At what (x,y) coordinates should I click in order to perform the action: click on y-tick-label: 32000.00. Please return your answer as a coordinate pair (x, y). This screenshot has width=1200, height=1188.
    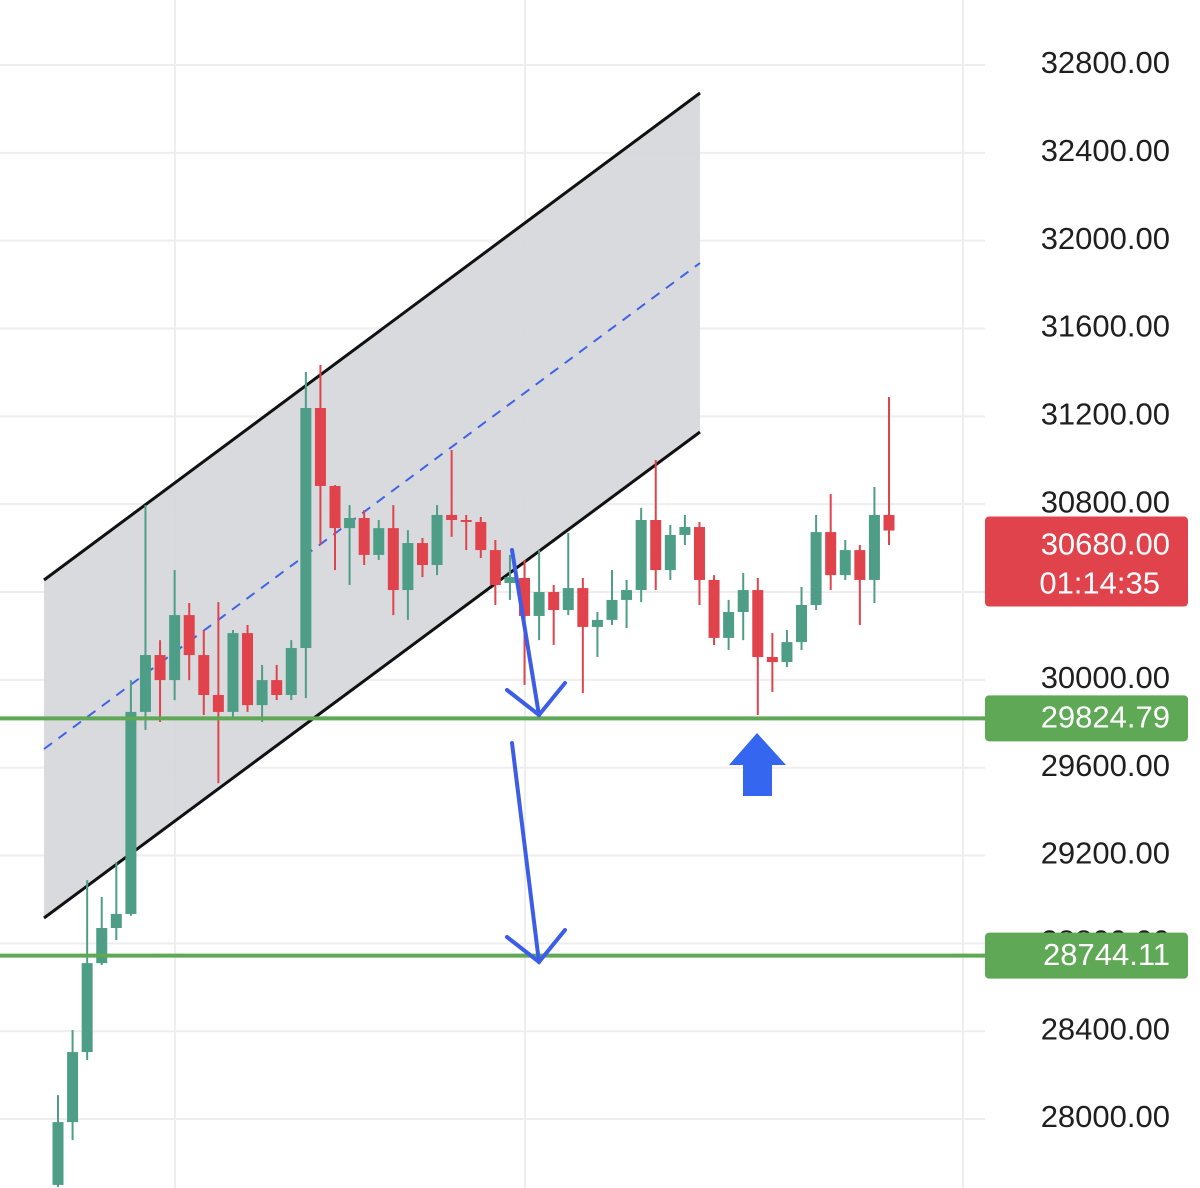
    Looking at the image, I should click on (1105, 238).